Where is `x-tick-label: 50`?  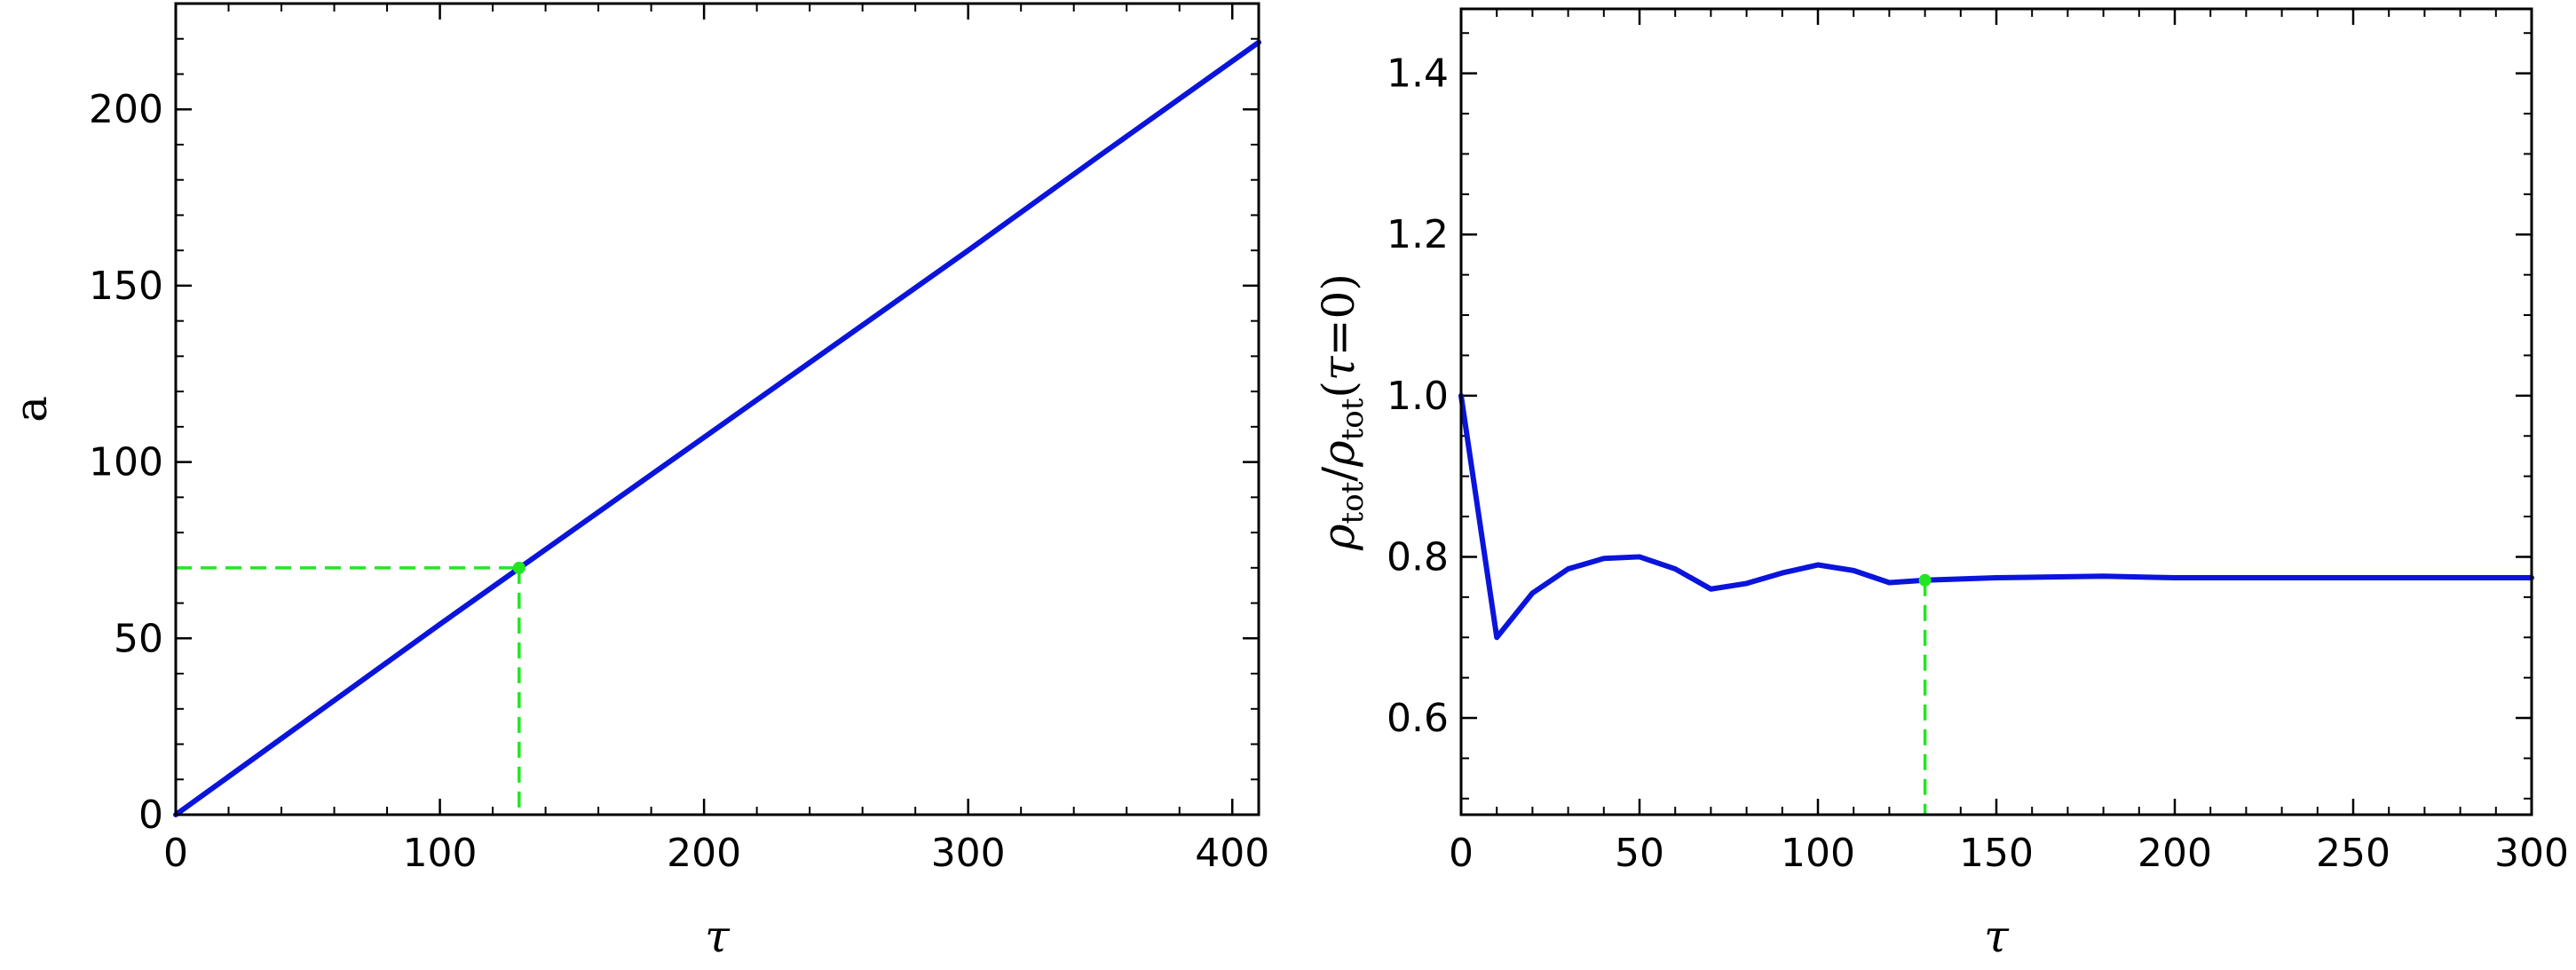 x-tick-label: 50 is located at coordinates (1639, 853).